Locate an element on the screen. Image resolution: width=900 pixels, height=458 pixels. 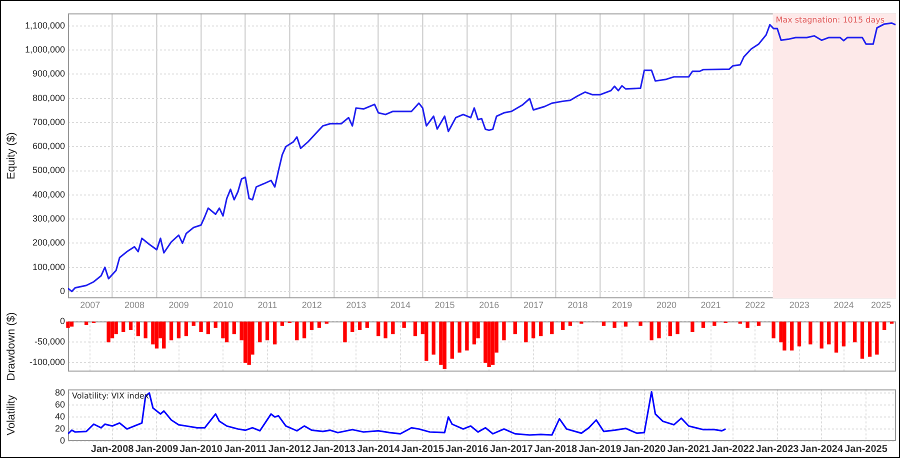
y-tick-label: 800,000 is located at coordinates (48, 97).